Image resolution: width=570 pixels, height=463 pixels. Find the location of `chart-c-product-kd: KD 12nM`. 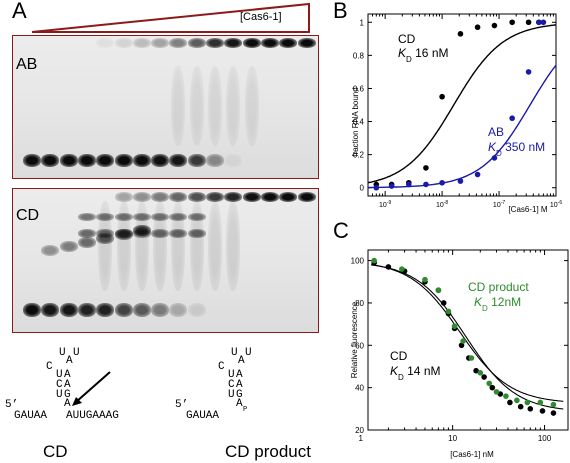

chart-c-product-kd: KD 12nM is located at coordinates (497, 304).